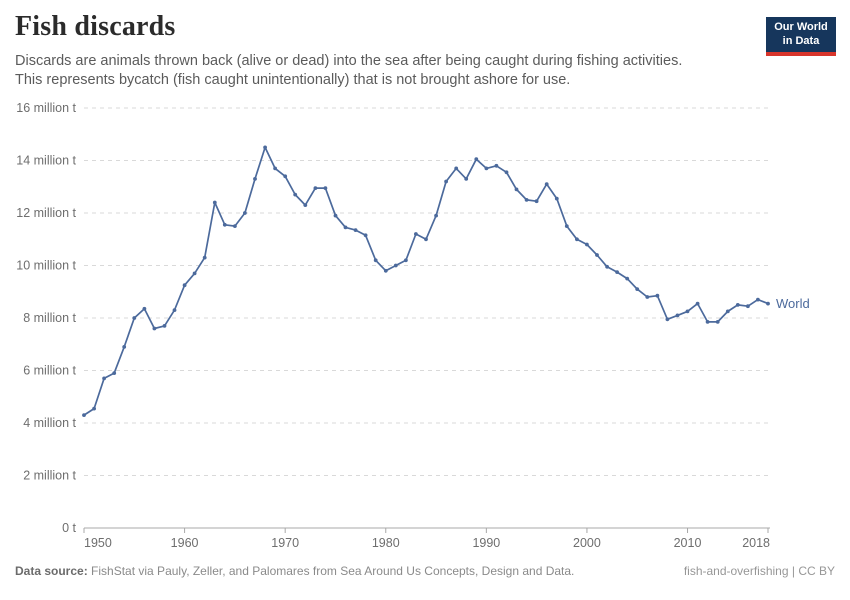  I want to click on x-tick-label: 1980, so click(386, 543).